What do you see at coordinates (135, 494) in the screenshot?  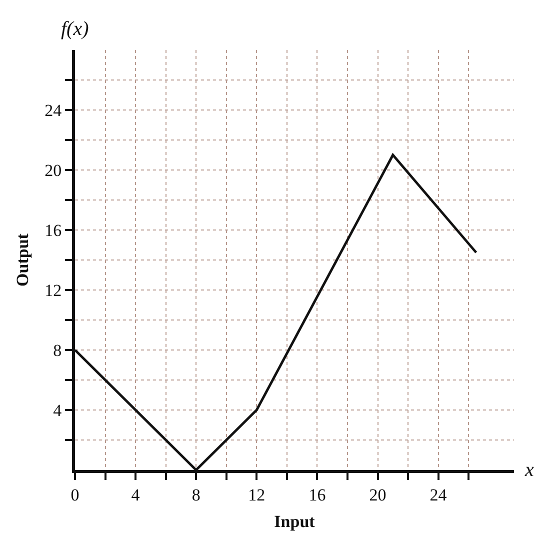 I see `x-tick-label: 4` at bounding box center [135, 494].